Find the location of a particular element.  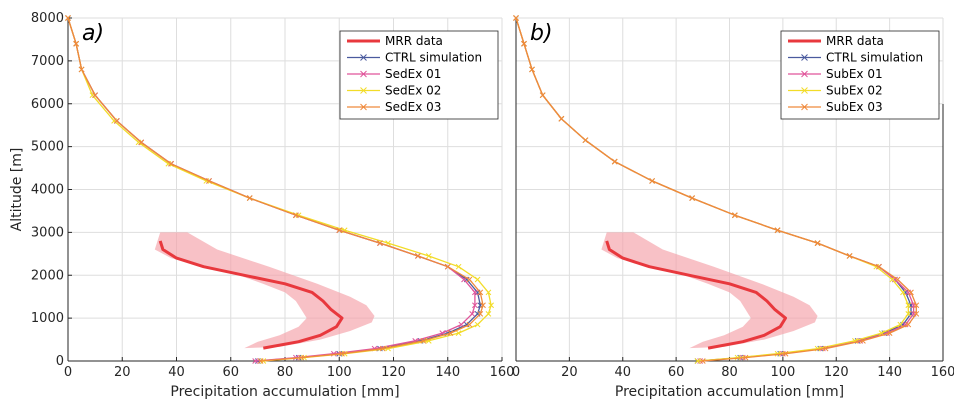

x-tick-label: 100 is located at coordinates (782, 372).